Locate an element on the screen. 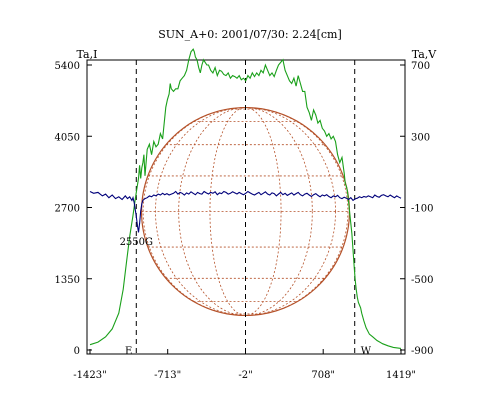 The image size is (500, 405). right-axis-tick-label: 300 is located at coordinates (420, 137).